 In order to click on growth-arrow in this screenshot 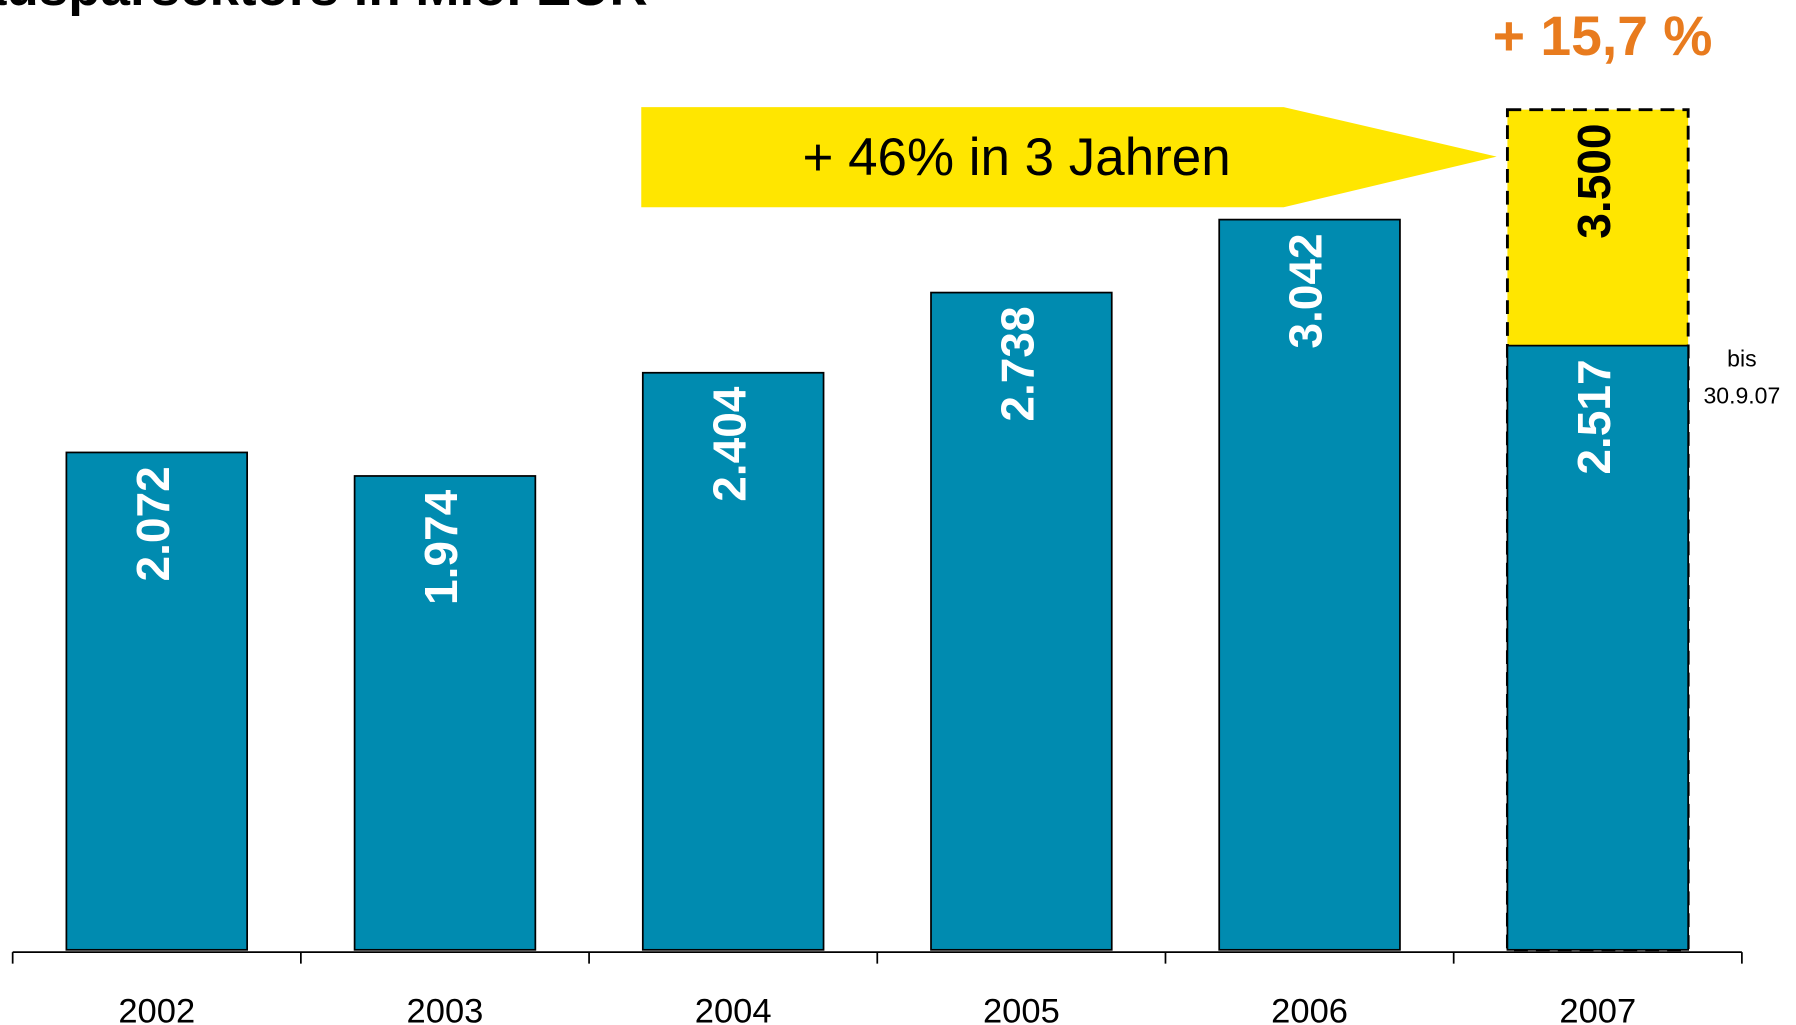, I will do `click(1069, 157)`.